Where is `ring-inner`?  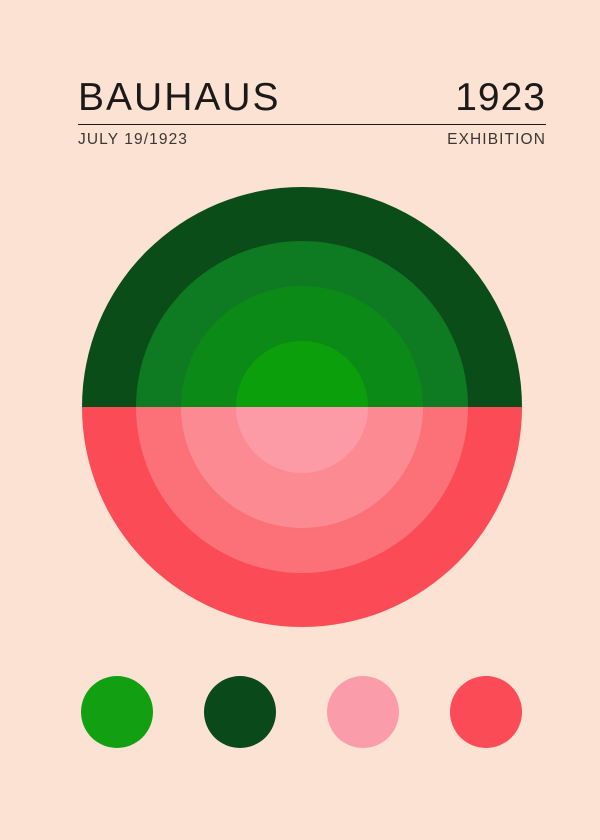 ring-inner is located at coordinates (301, 406).